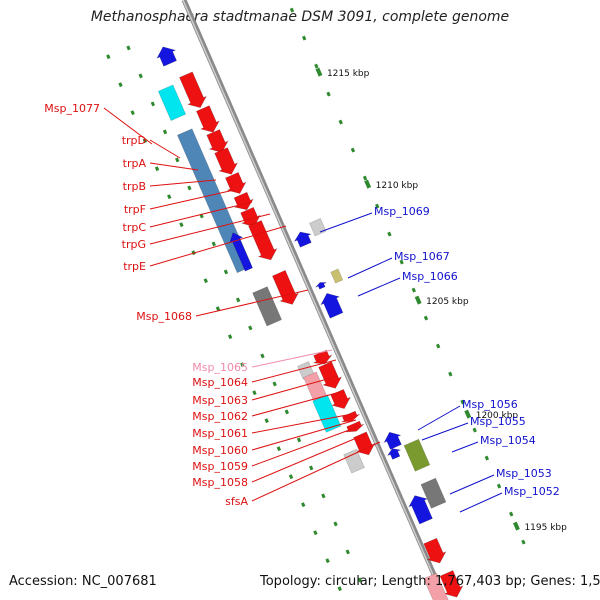 The image size is (600, 600). I want to click on gene-label-right: Msp_1069, so click(402, 211).